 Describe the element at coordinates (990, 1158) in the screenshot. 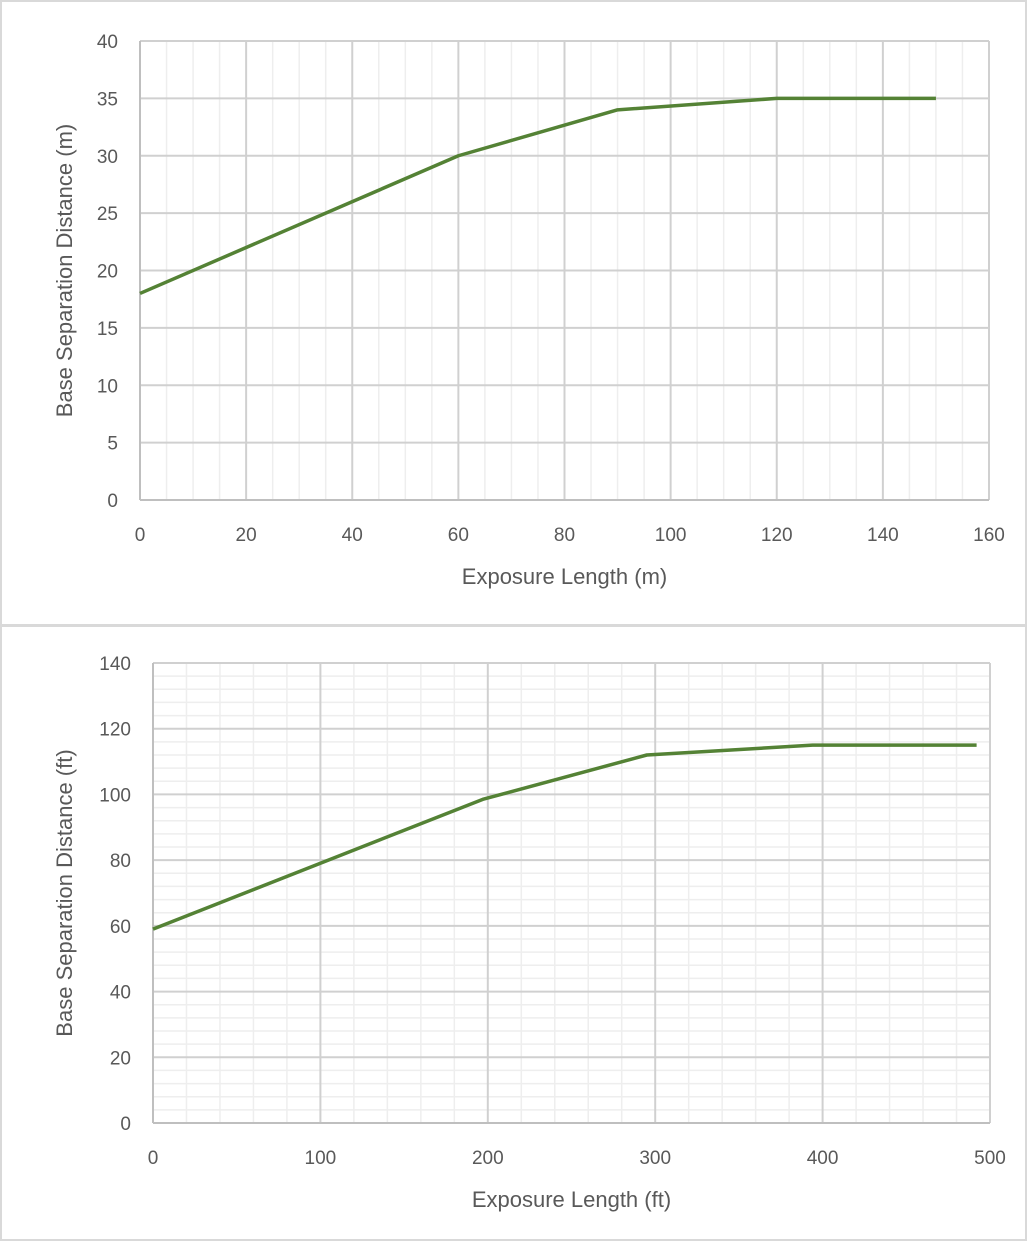

I see `x-tick-label: 500` at that location.